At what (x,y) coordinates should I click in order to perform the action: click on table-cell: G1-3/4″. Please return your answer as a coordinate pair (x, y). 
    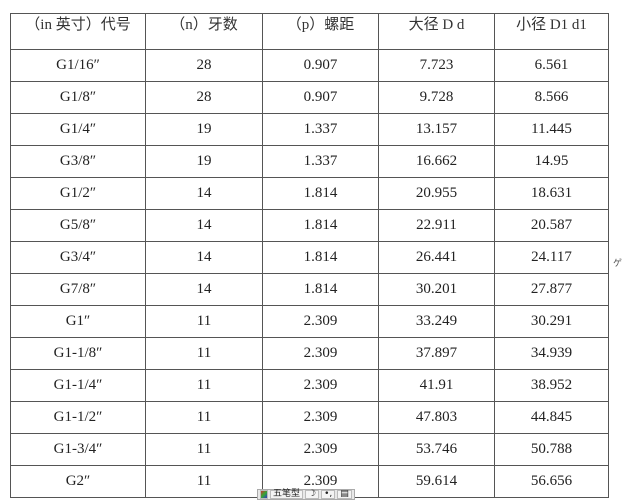
    Looking at the image, I should click on (78, 449).